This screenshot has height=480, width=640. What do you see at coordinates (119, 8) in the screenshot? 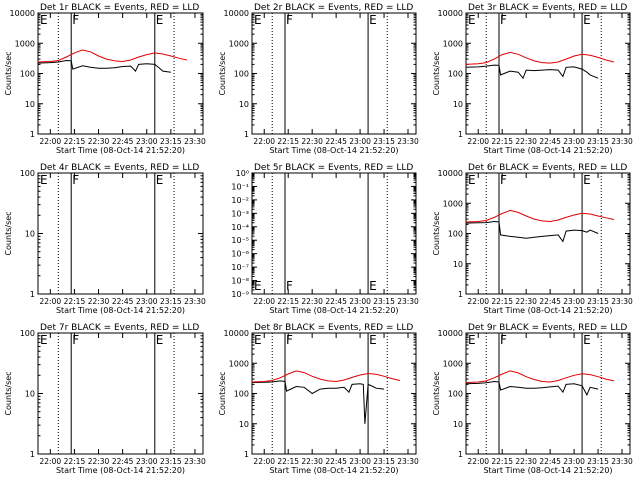
I see `chart-title: Det 1r BLACK = Events, RED = LLD` at bounding box center [119, 8].